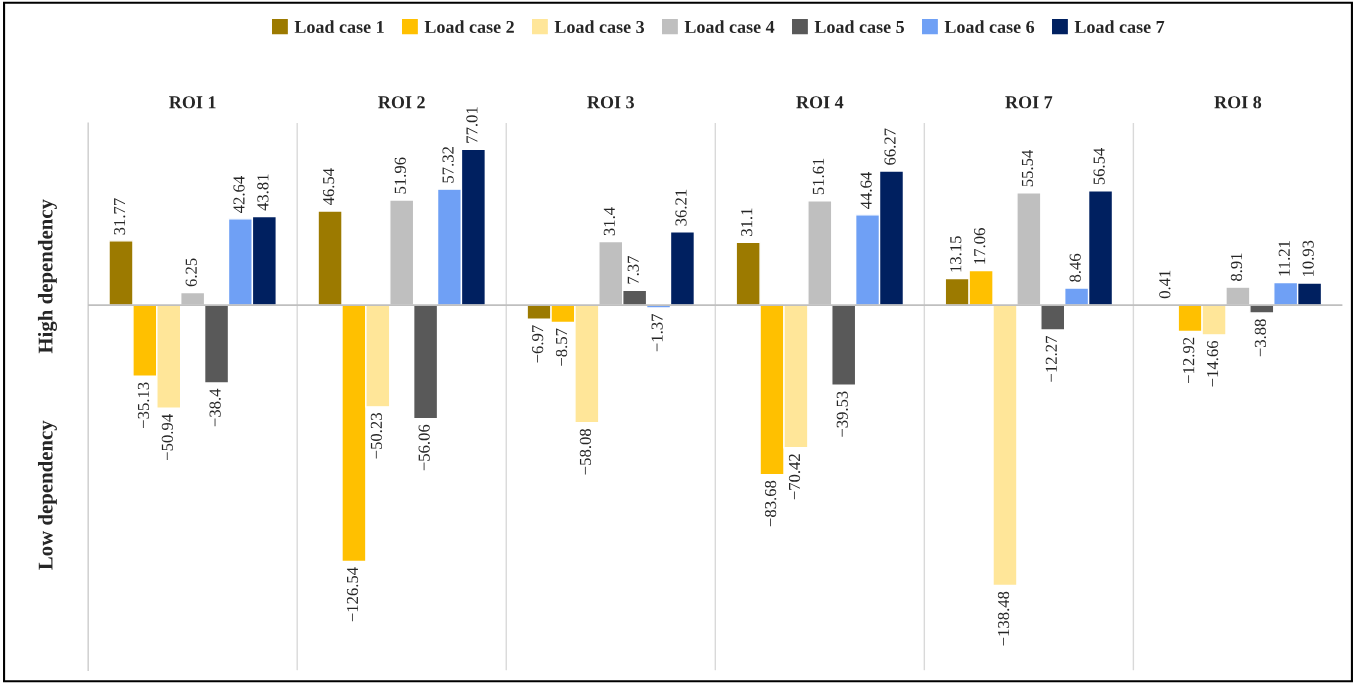 The width and height of the screenshot is (1356, 684). What do you see at coordinates (747, 222) in the screenshot?
I see `data-label: 31.1` at bounding box center [747, 222].